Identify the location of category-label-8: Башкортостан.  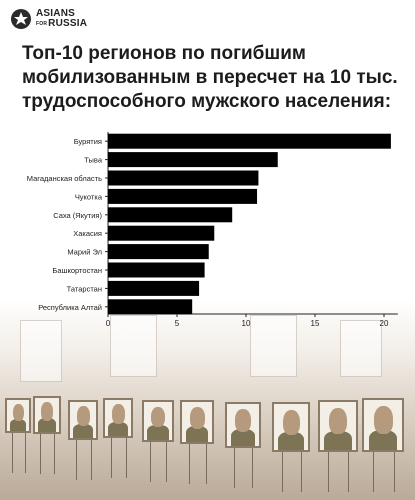
(77, 270).